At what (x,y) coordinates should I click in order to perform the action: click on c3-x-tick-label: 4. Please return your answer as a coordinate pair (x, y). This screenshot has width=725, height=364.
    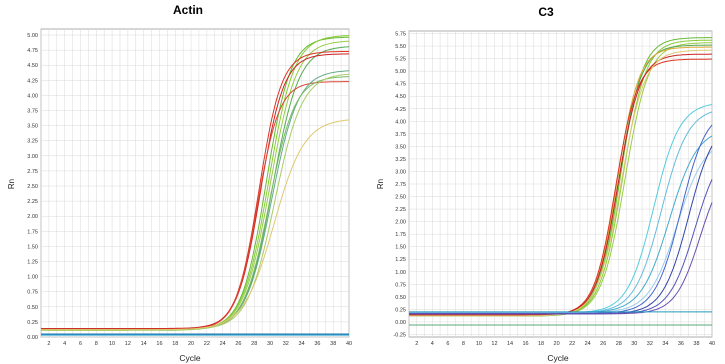
    Looking at the image, I should click on (432, 344).